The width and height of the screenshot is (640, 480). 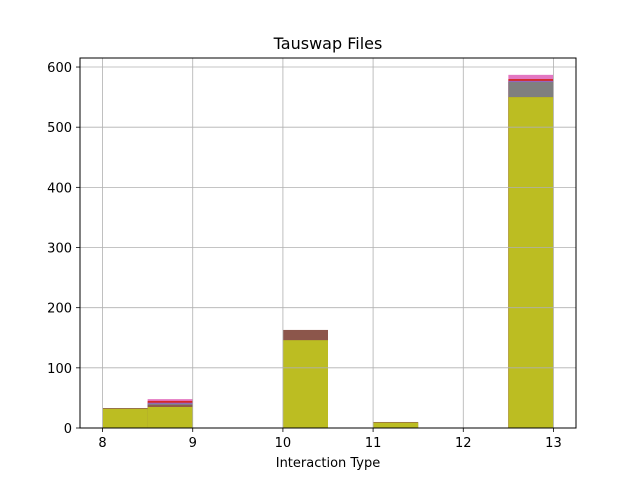 I want to click on x-tick-label: 11, so click(x=373, y=443).